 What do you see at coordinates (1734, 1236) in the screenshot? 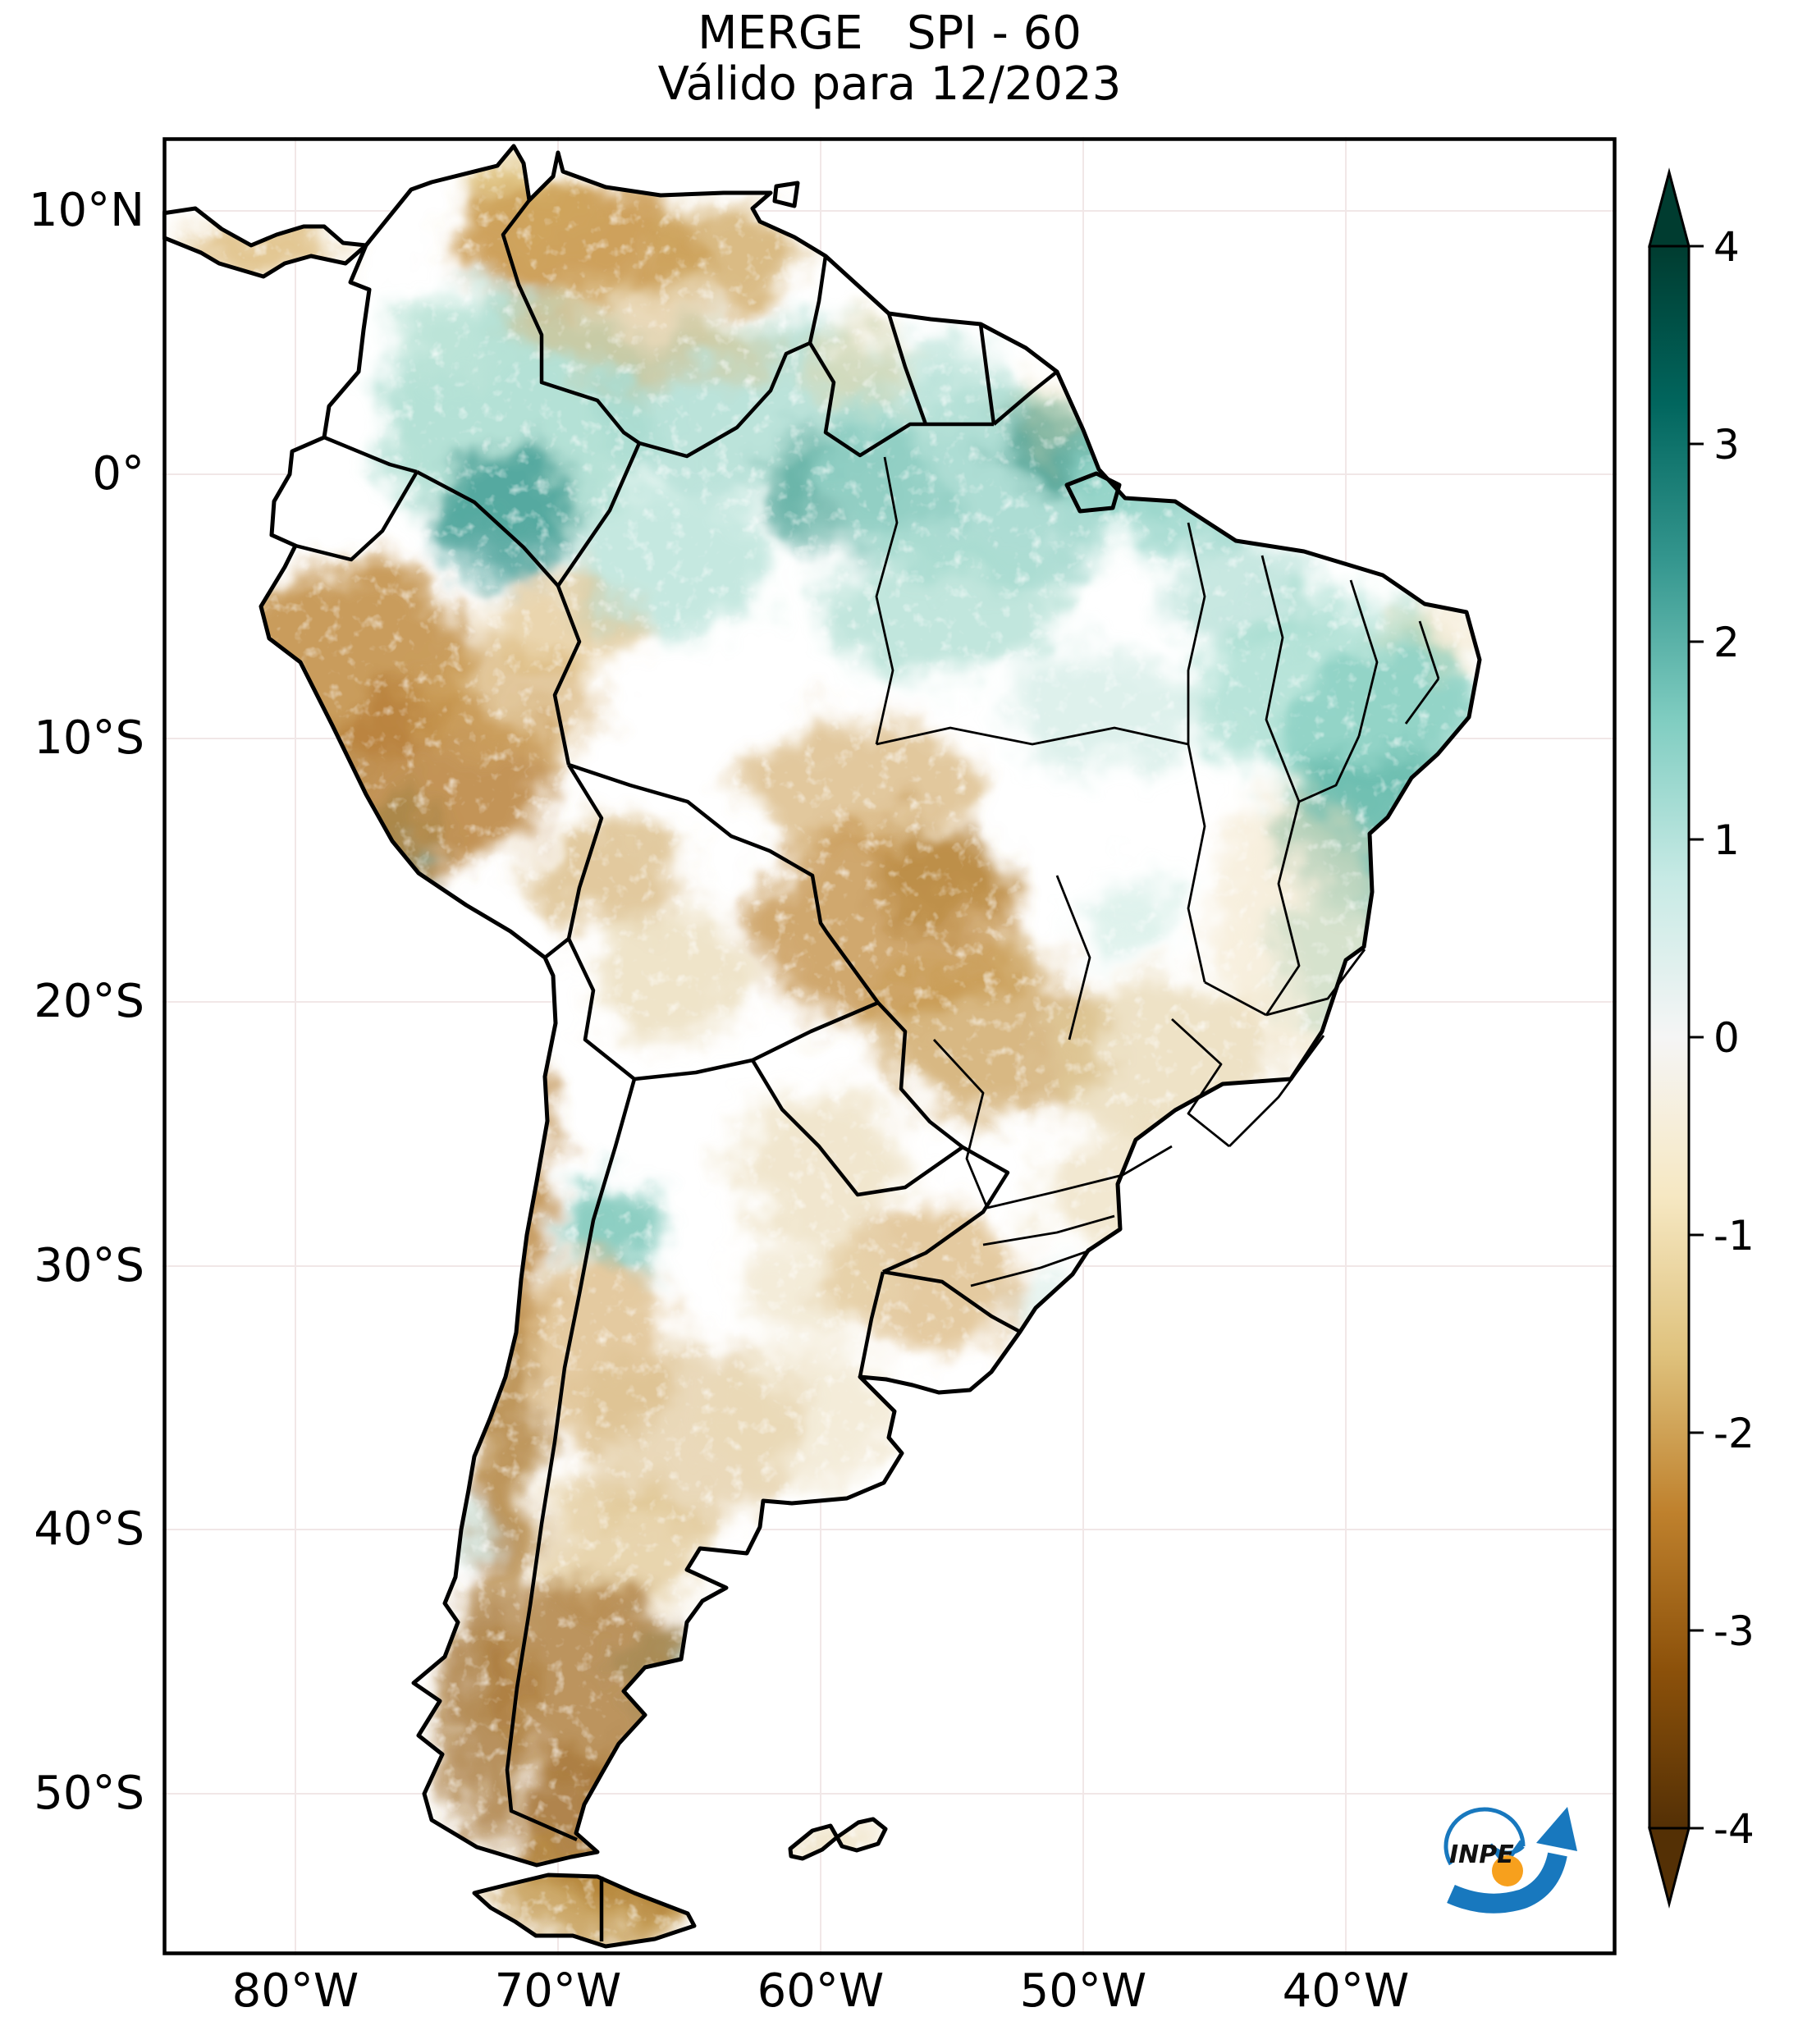
I see `colorbar-label-m1: -1` at bounding box center [1734, 1236].